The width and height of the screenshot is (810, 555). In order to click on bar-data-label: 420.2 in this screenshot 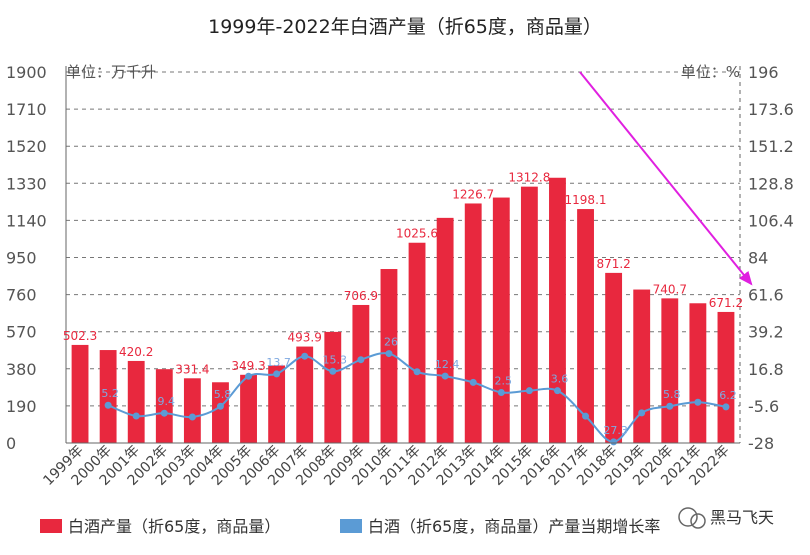, I will do `click(136, 352)`.